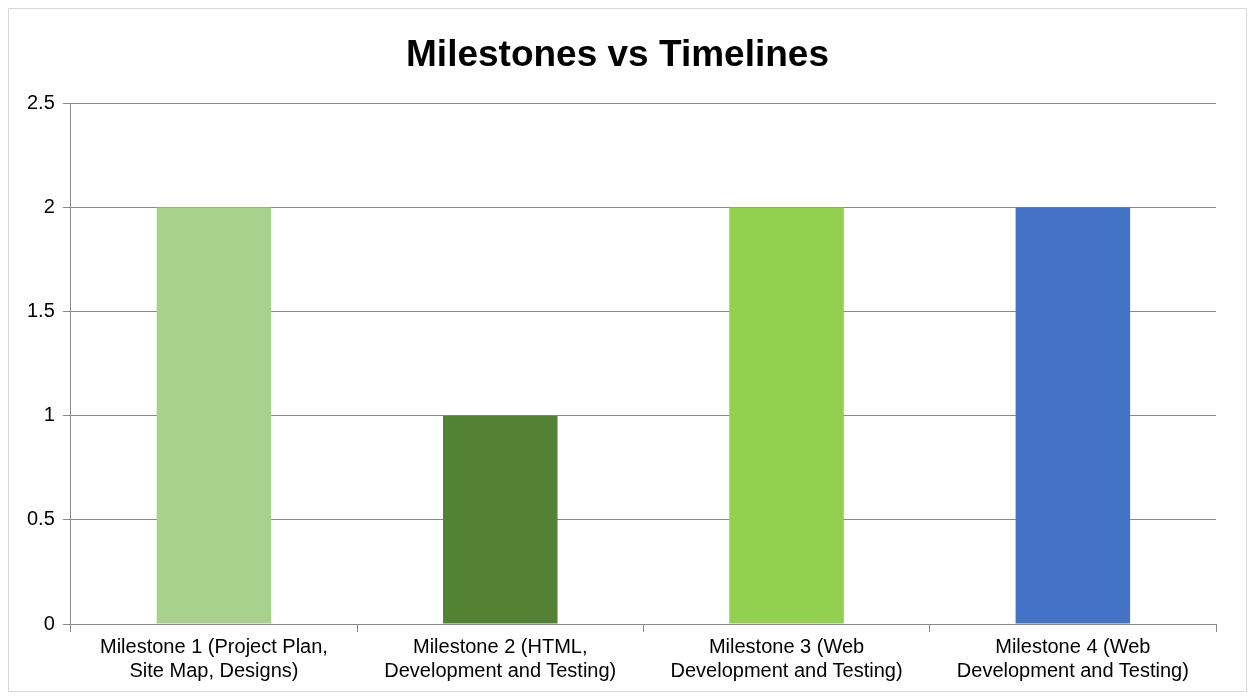 The height and width of the screenshot is (700, 1255). I want to click on y-tick-label: 1.5, so click(40, 310).